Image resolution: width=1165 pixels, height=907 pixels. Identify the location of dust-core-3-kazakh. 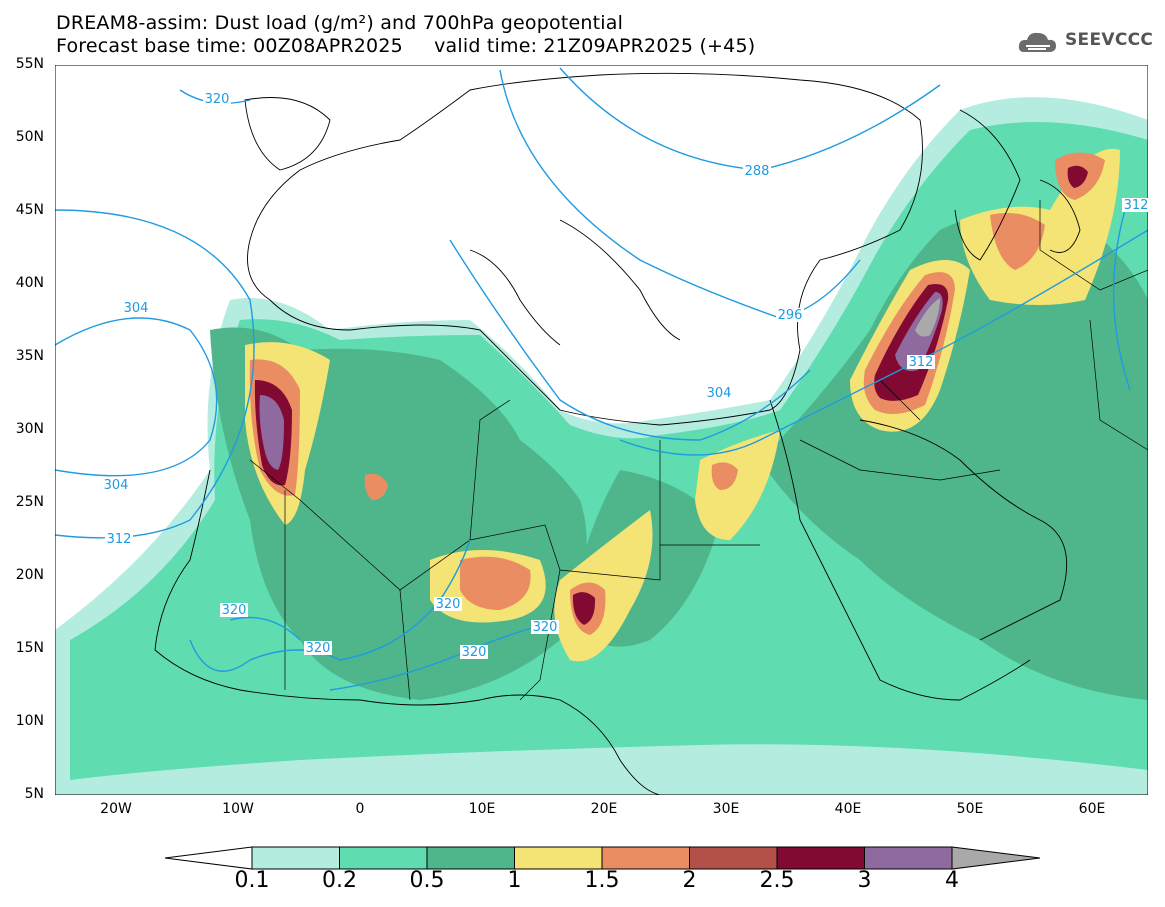
(1077, 176).